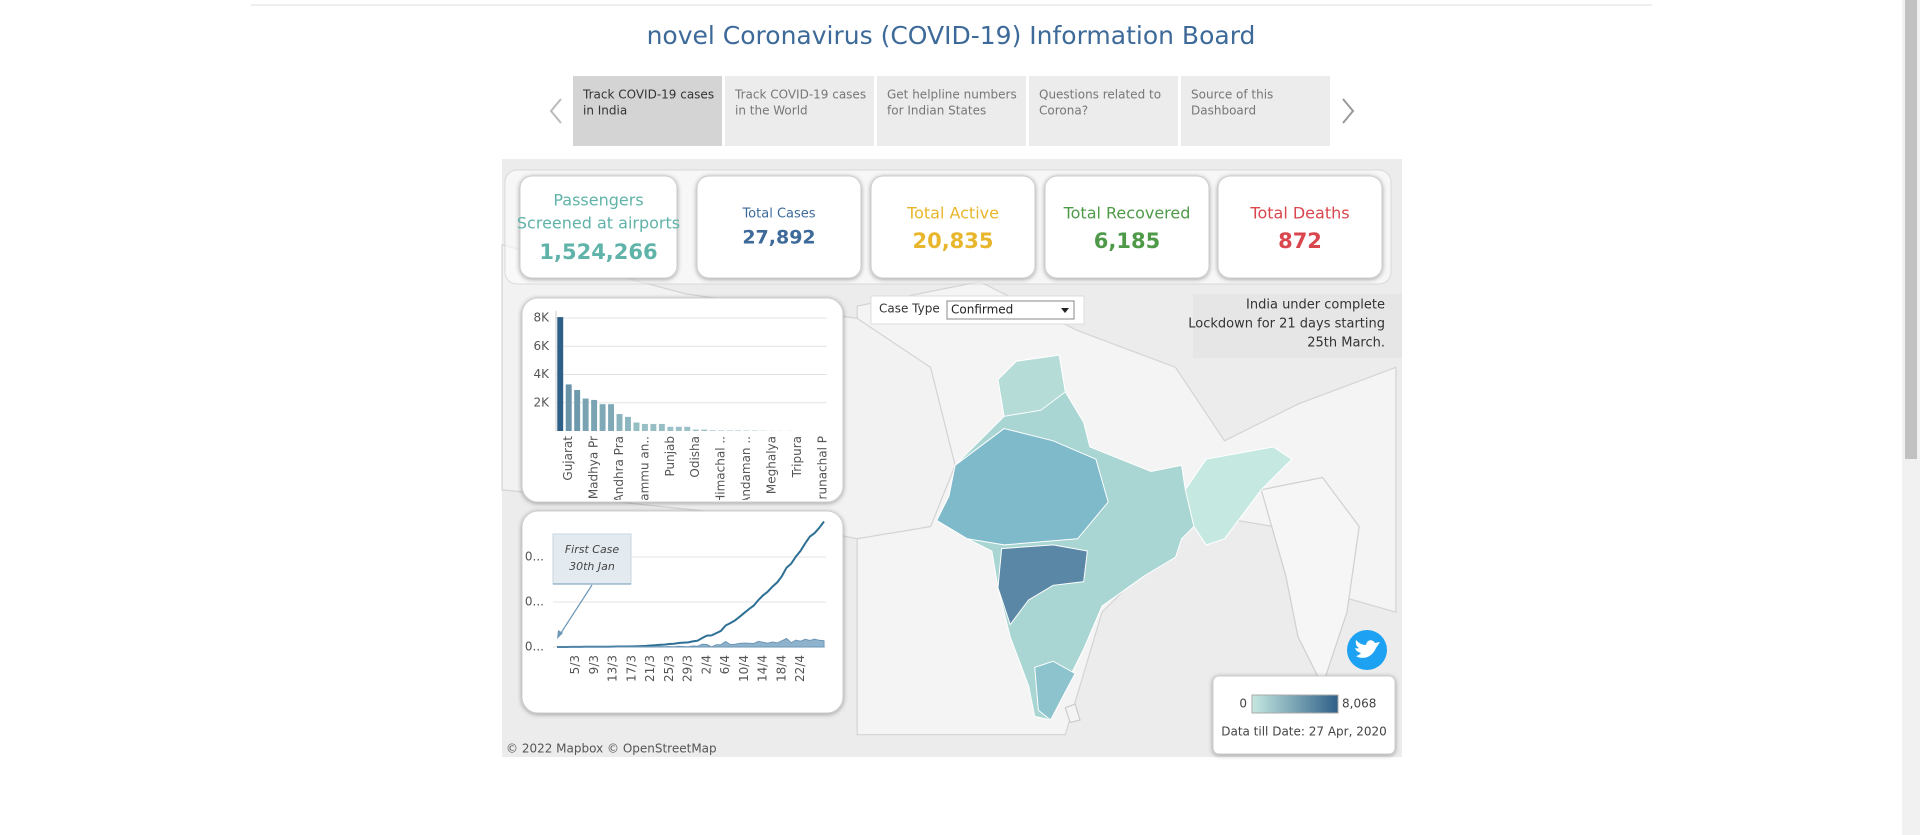 The image size is (1920, 835). What do you see at coordinates (541, 318) in the screenshot?
I see `y-tick-label: 8K` at bounding box center [541, 318].